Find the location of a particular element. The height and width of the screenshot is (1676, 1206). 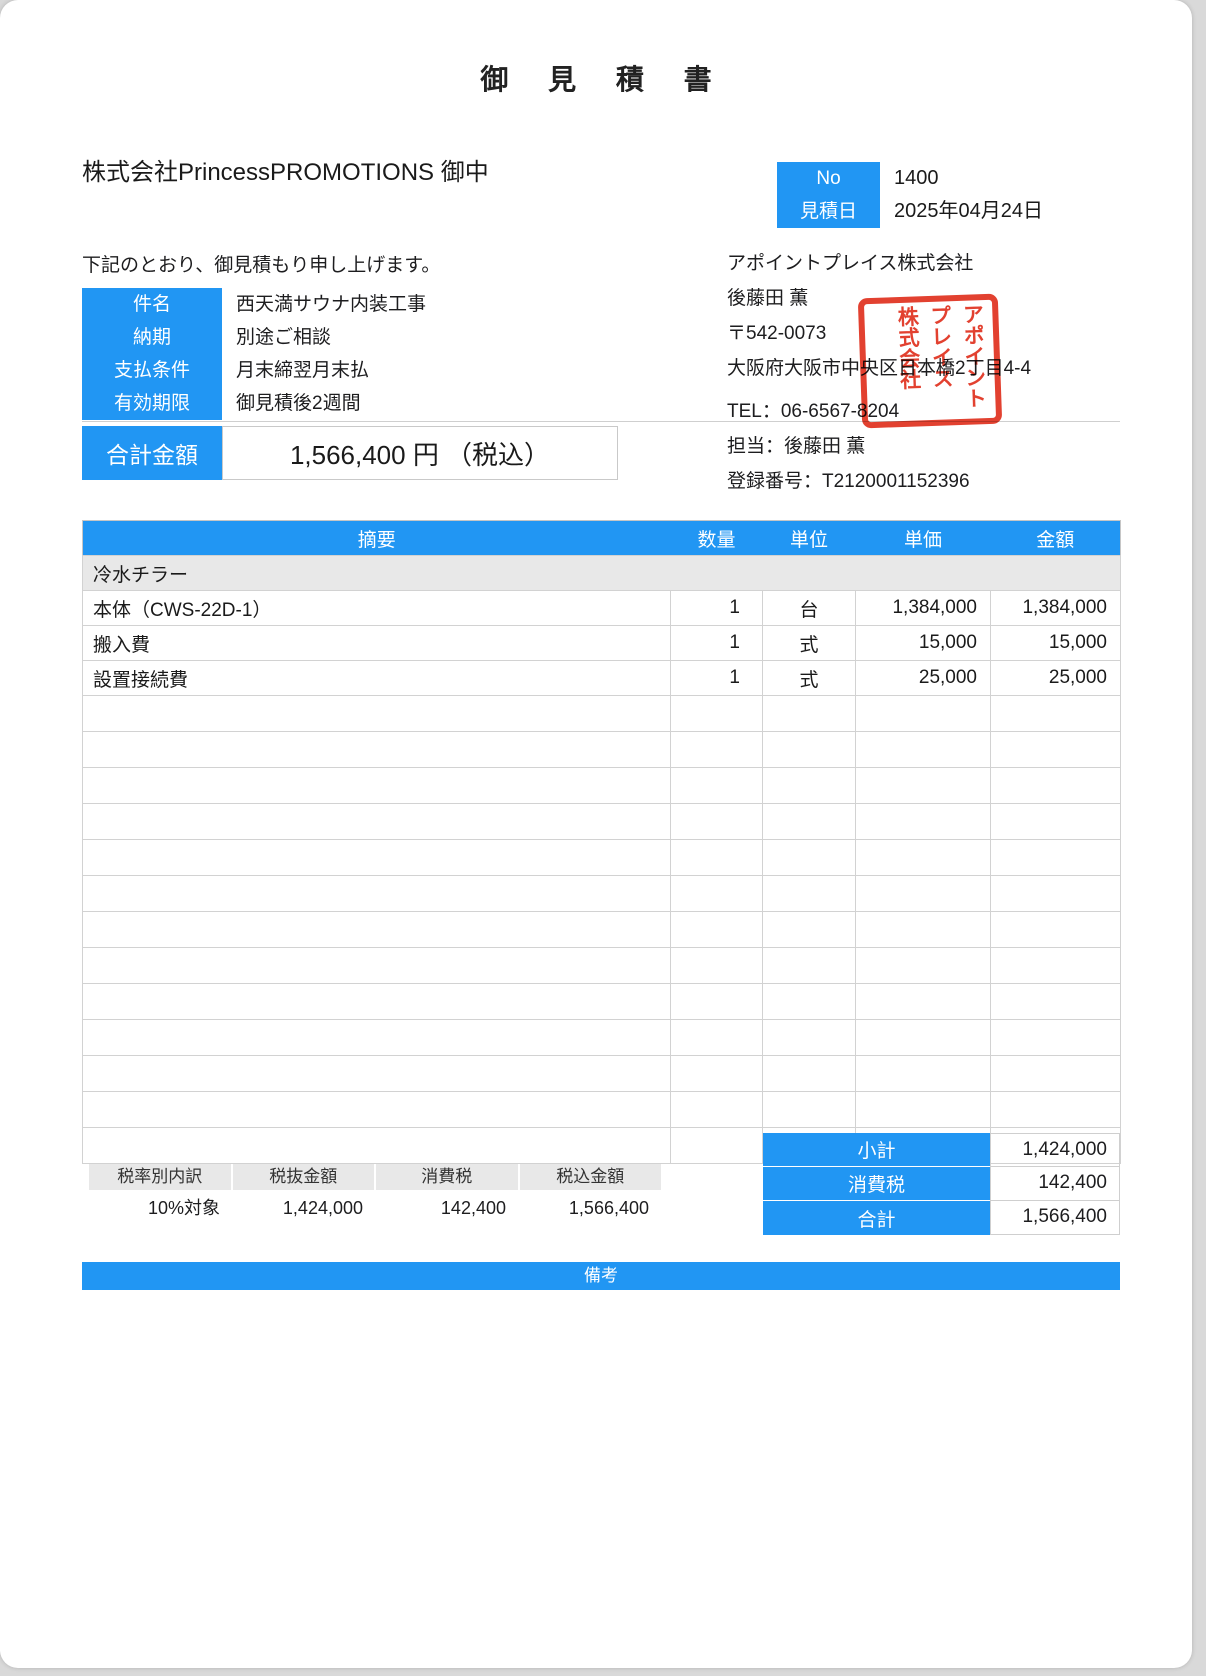

estimate-date-label: 見積日 is located at coordinates (828, 211).